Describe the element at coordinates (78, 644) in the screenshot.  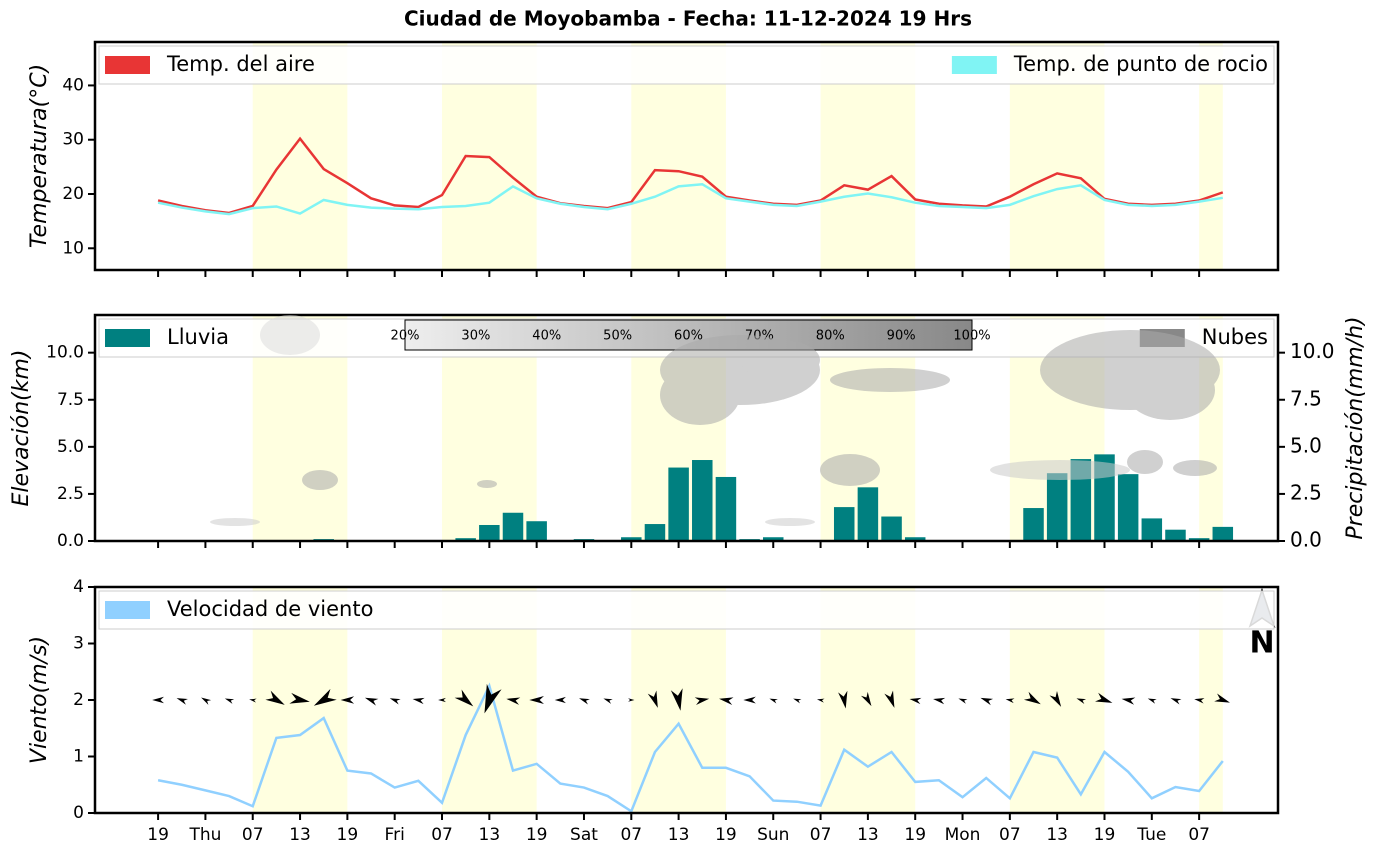
I see `y-tick-label: 3` at that location.